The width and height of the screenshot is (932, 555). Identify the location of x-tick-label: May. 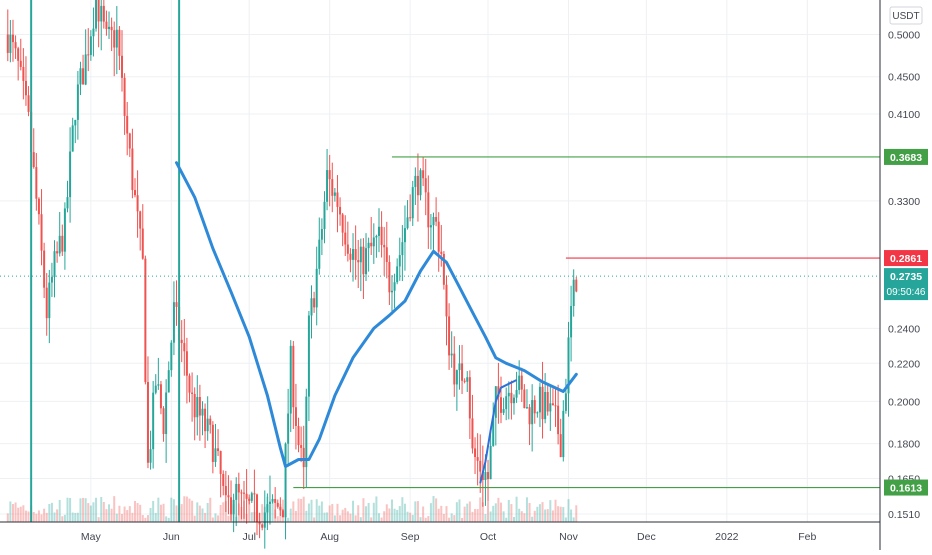
(91, 537).